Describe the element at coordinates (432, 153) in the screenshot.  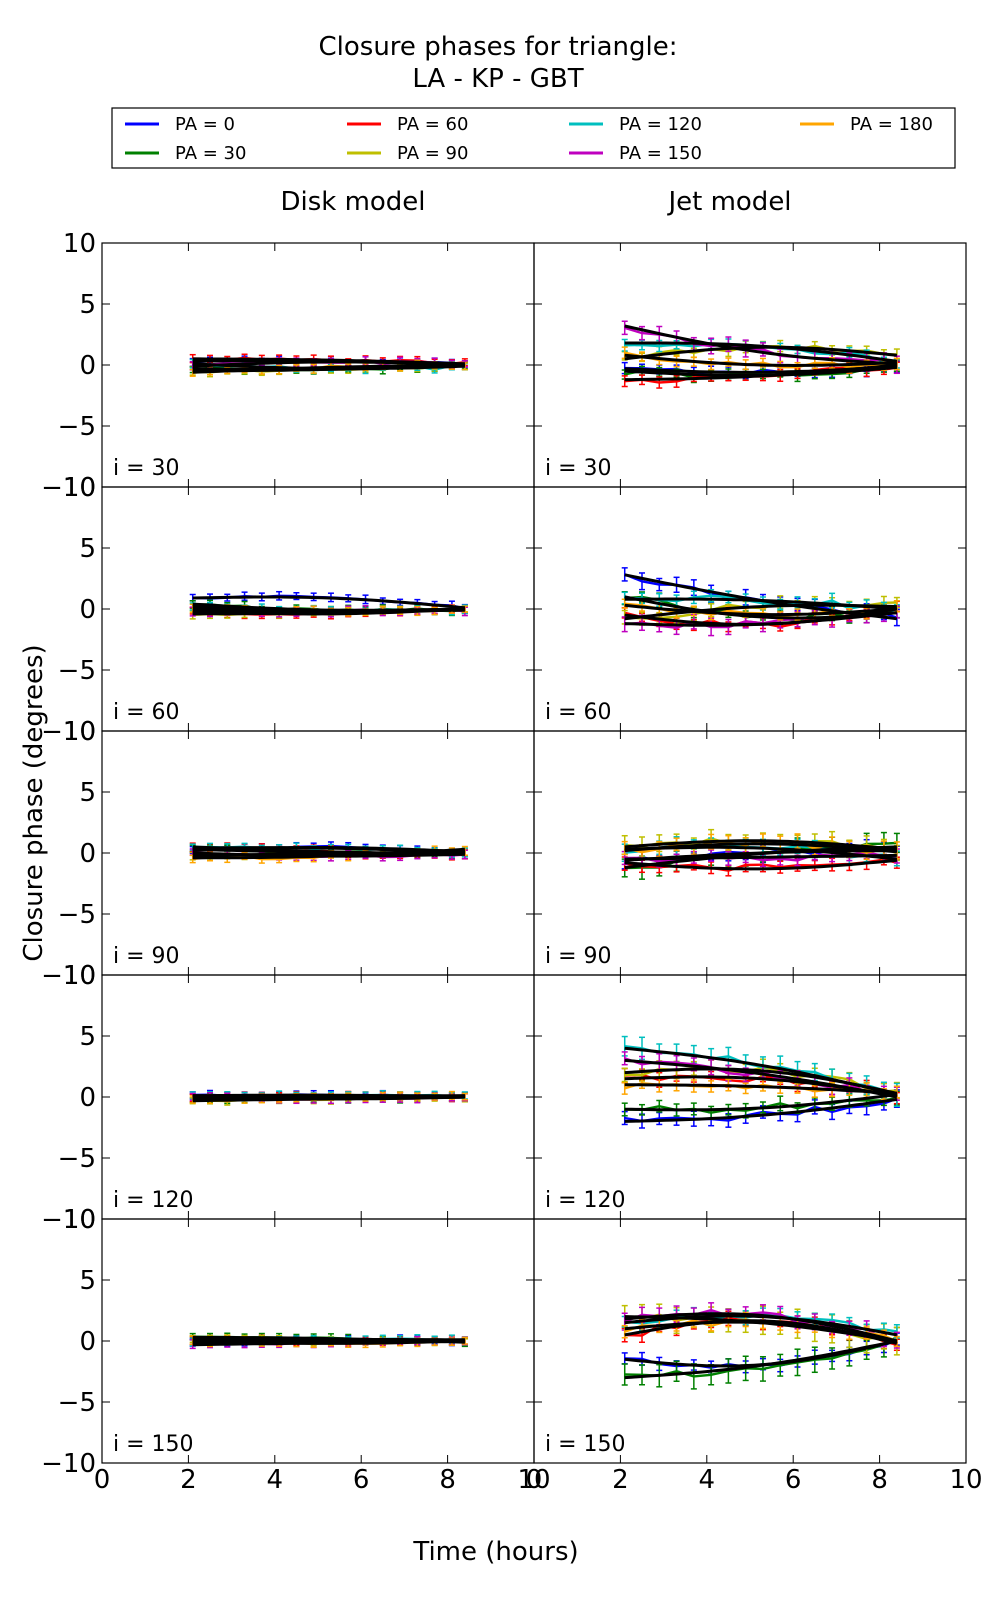
I see `legend-label: PA = 90` at that location.